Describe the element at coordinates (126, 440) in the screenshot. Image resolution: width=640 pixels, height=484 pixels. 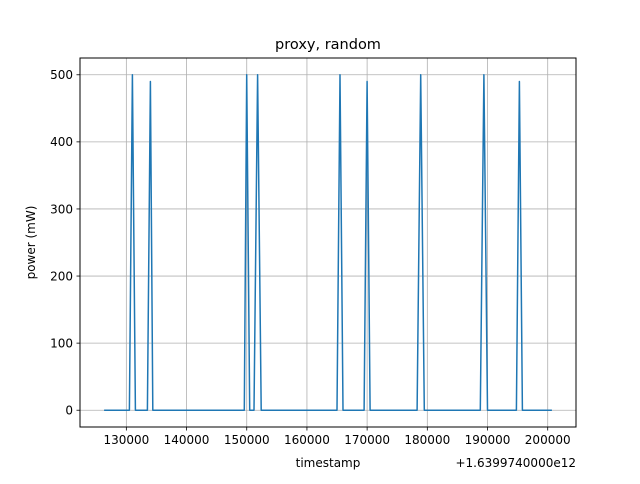
I see `x-tick-label: 130000` at that location.